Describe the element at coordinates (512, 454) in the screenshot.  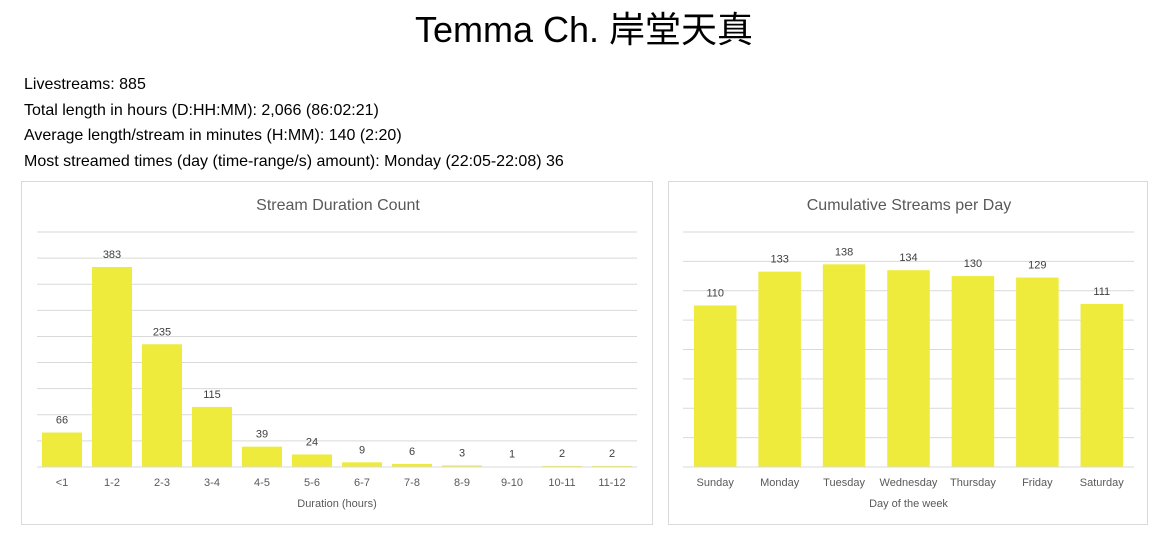
I see `data-label: 1` at that location.